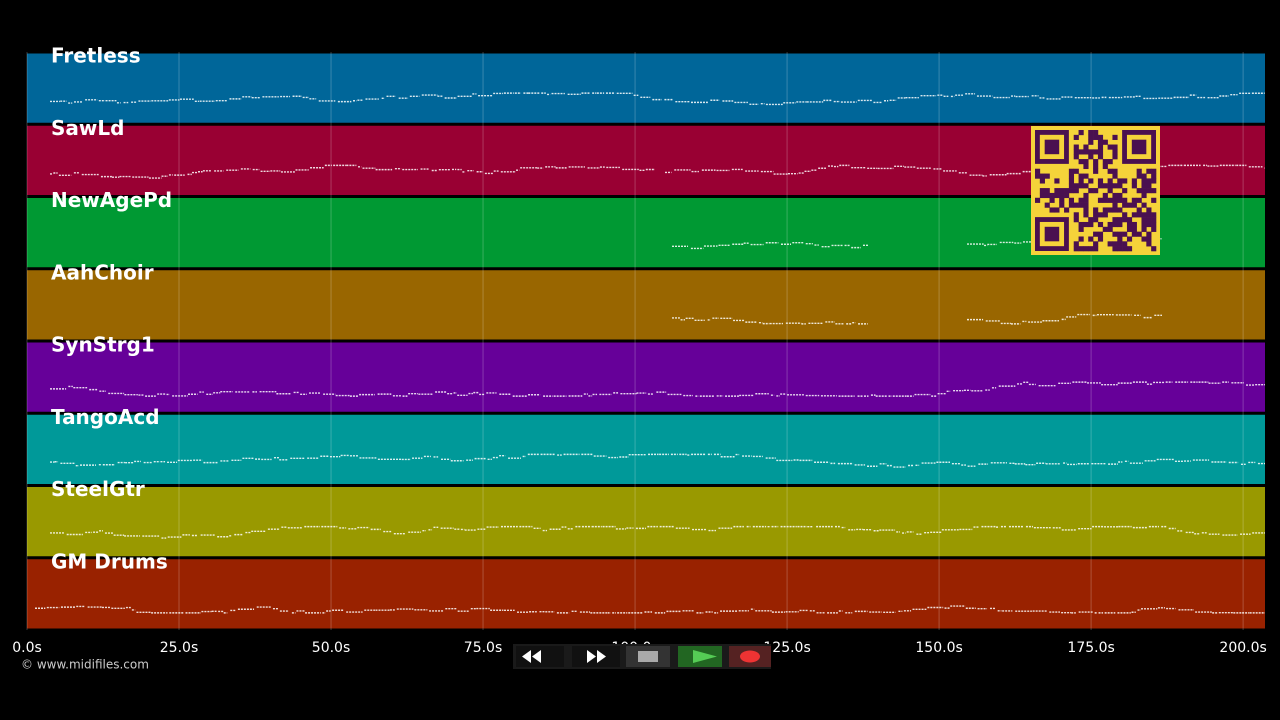 This screenshot has width=1280, height=720. I want to click on tick-label: 75.0s, so click(483, 648).